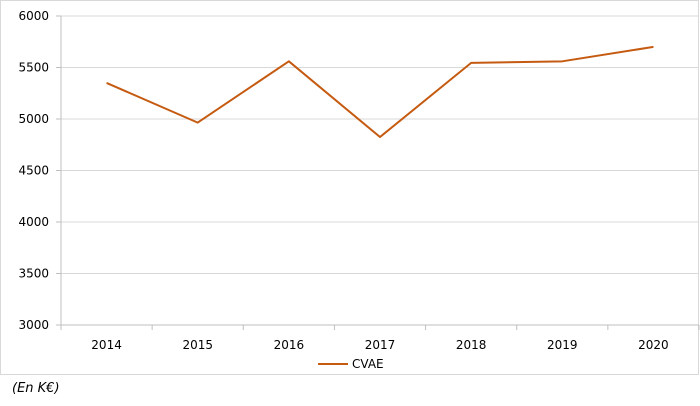 This screenshot has height=406, width=700. I want to click on legend: CVAE, so click(351, 364).